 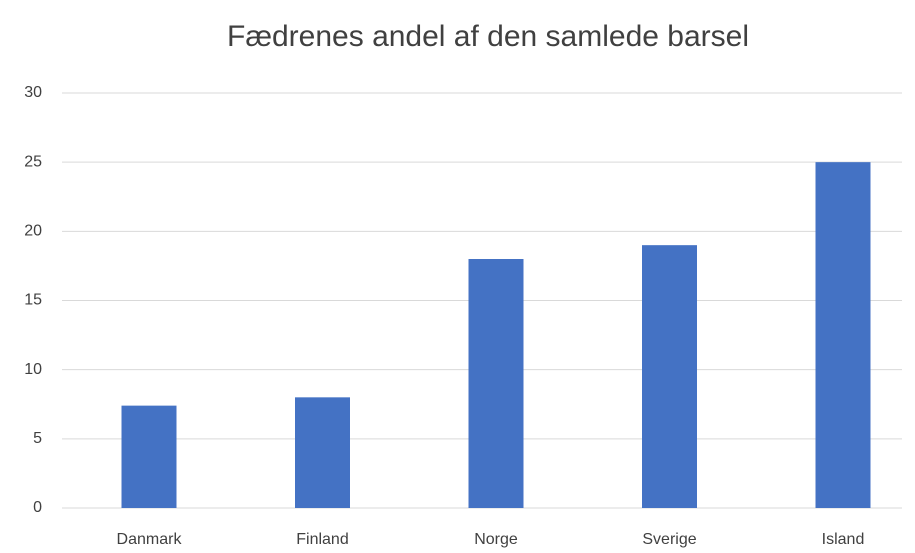 I want to click on chart-title: Fædrenes andel af den samlede barsel, so click(x=488, y=36).